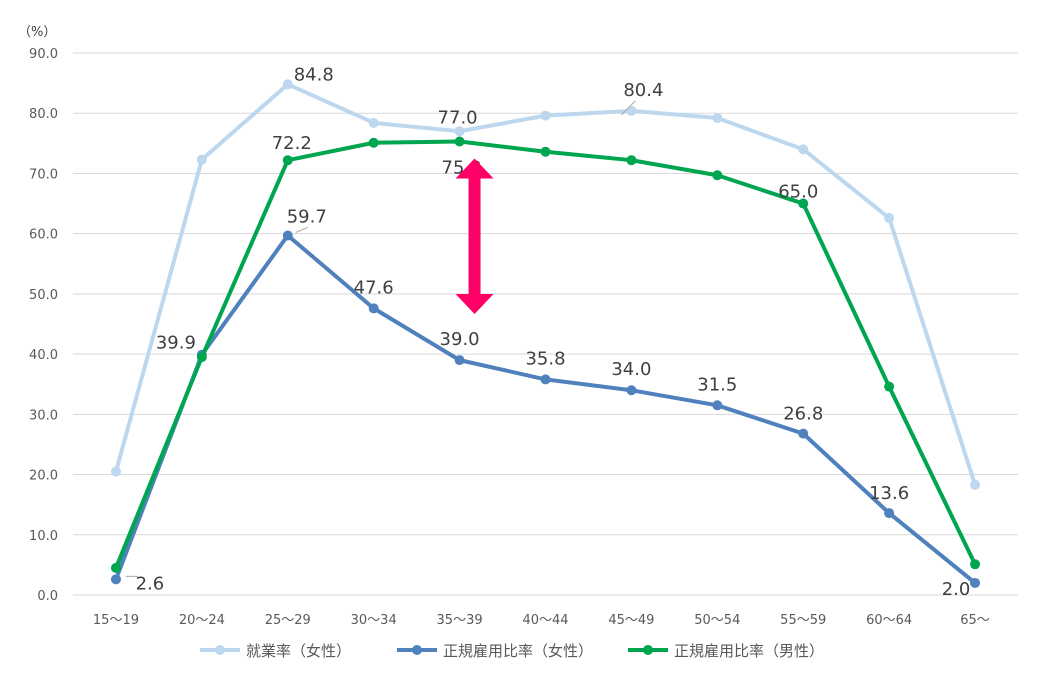 The image size is (1047, 677). Describe the element at coordinates (116, 620) in the screenshot. I see `x-tick-label: 15〜19` at that location.